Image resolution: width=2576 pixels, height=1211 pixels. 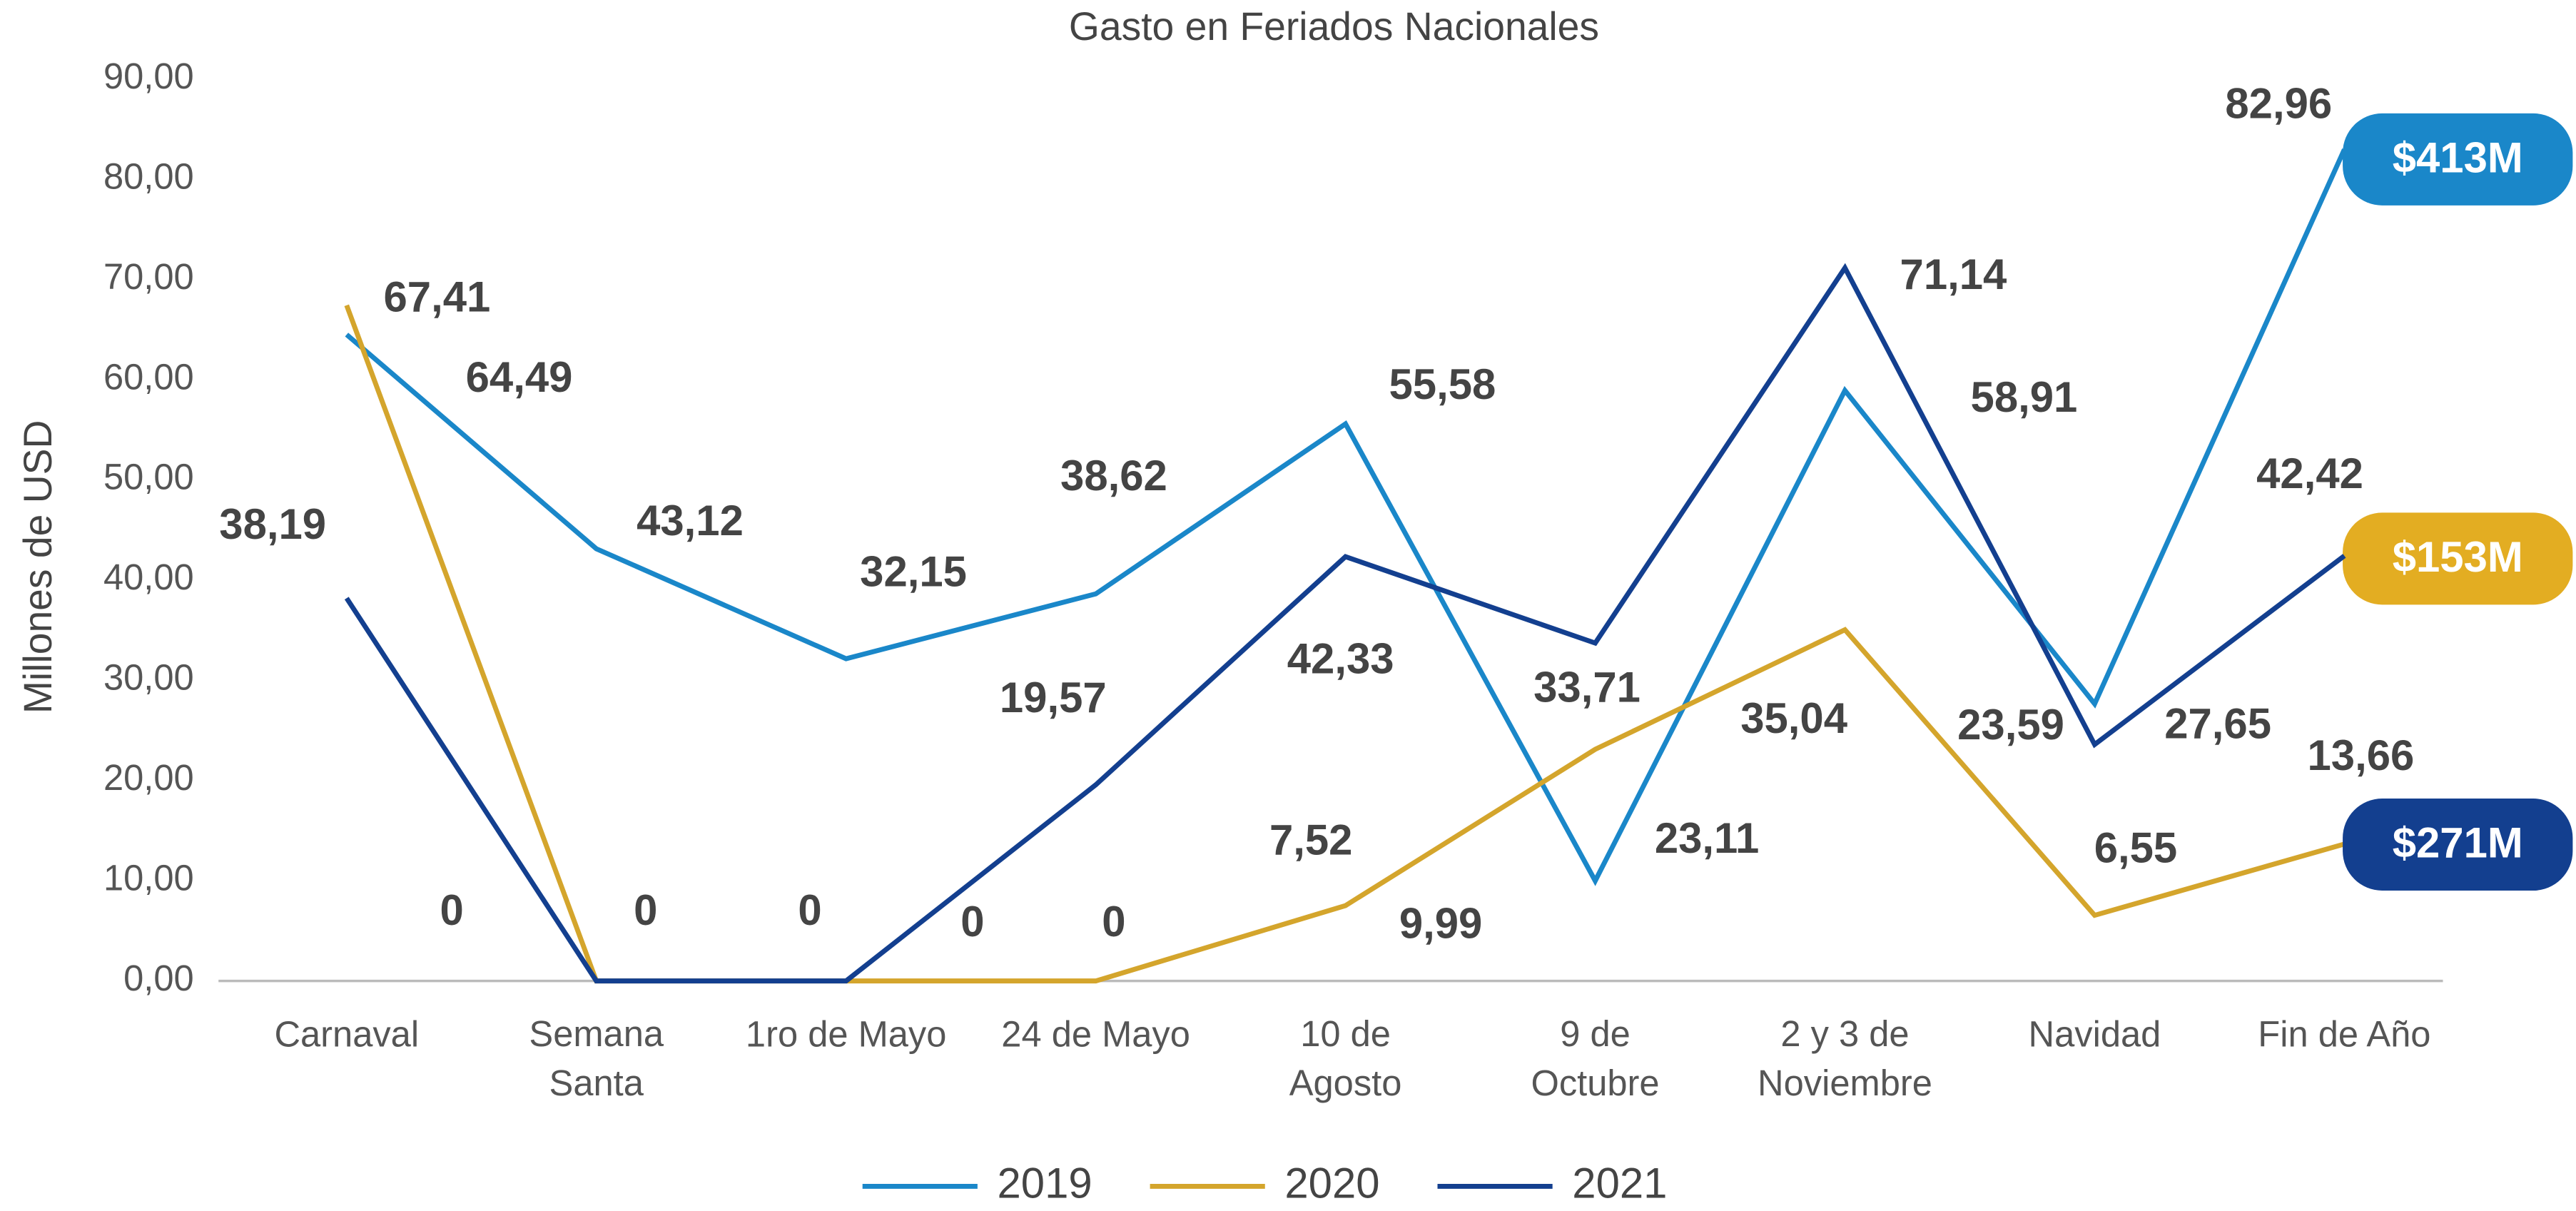 What do you see at coordinates (1953, 274) in the screenshot?
I see `data-label: 71,14` at bounding box center [1953, 274].